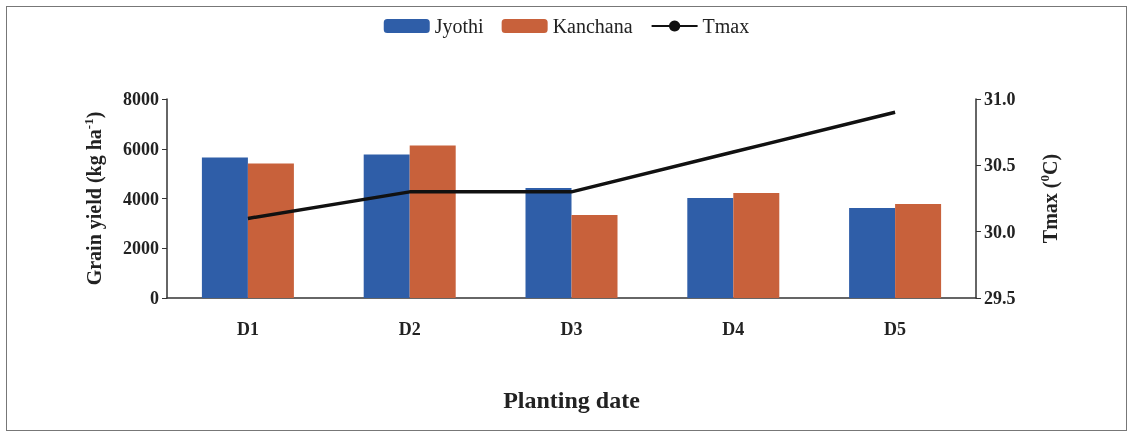 The width and height of the screenshot is (1135, 439). Describe the element at coordinates (726, 26) in the screenshot. I see `legend-label: Tmax` at that location.